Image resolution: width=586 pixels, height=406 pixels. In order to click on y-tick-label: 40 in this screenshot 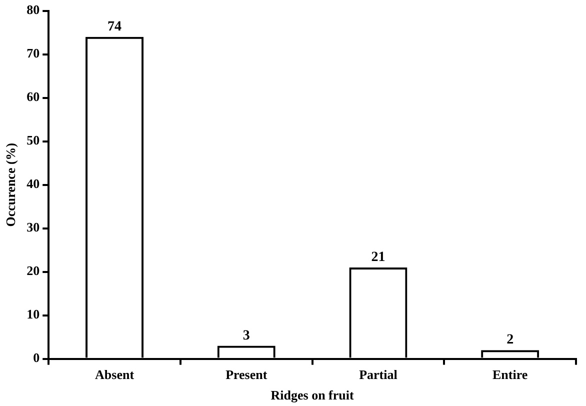, I will do `click(33, 184)`.